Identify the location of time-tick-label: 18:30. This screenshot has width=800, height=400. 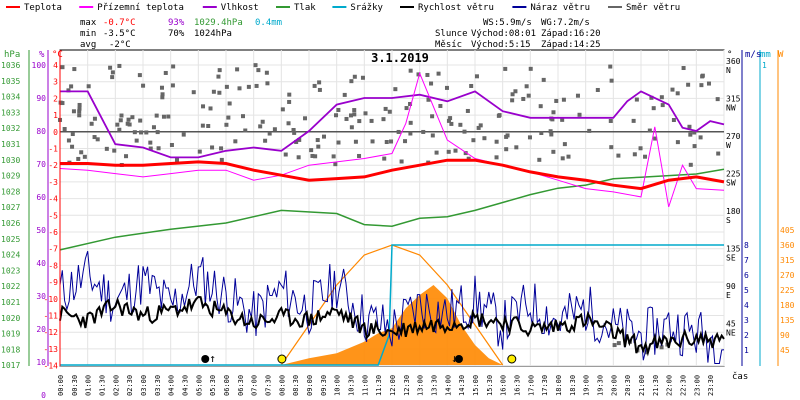
(573, 385).